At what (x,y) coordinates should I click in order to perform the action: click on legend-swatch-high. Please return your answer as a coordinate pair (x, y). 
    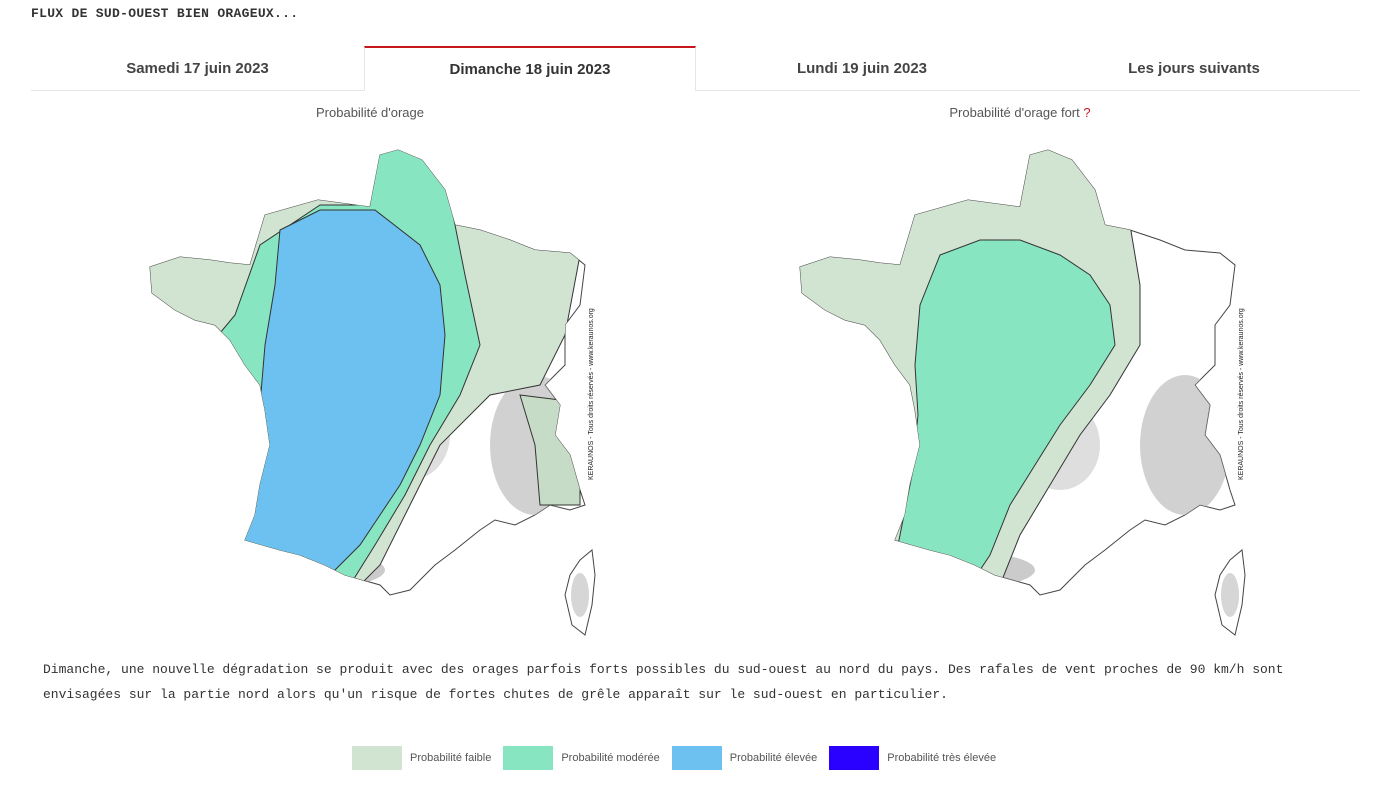
    Looking at the image, I should click on (696, 758).